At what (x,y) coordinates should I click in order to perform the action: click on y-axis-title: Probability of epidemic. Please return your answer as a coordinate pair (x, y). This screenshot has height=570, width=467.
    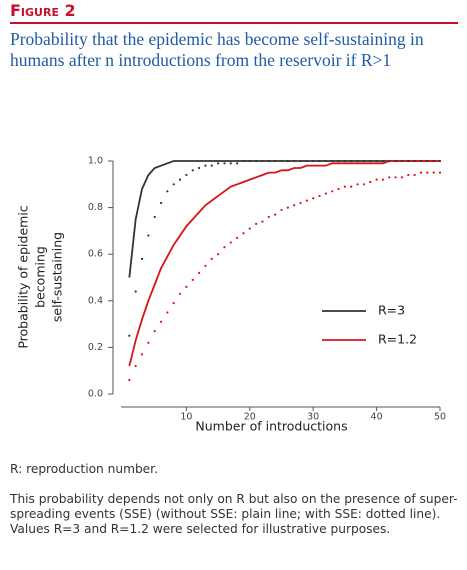
    Looking at the image, I should click on (23, 276).